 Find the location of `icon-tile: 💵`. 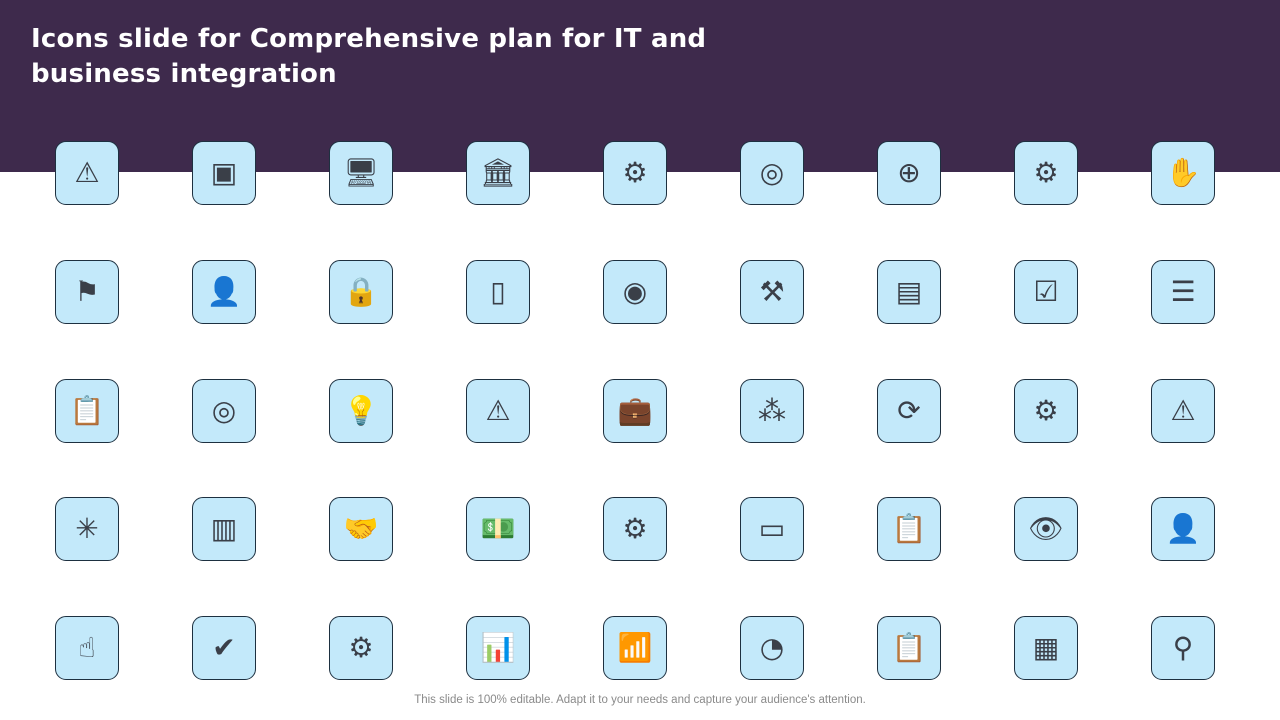

icon-tile: 💵 is located at coordinates (498, 529).